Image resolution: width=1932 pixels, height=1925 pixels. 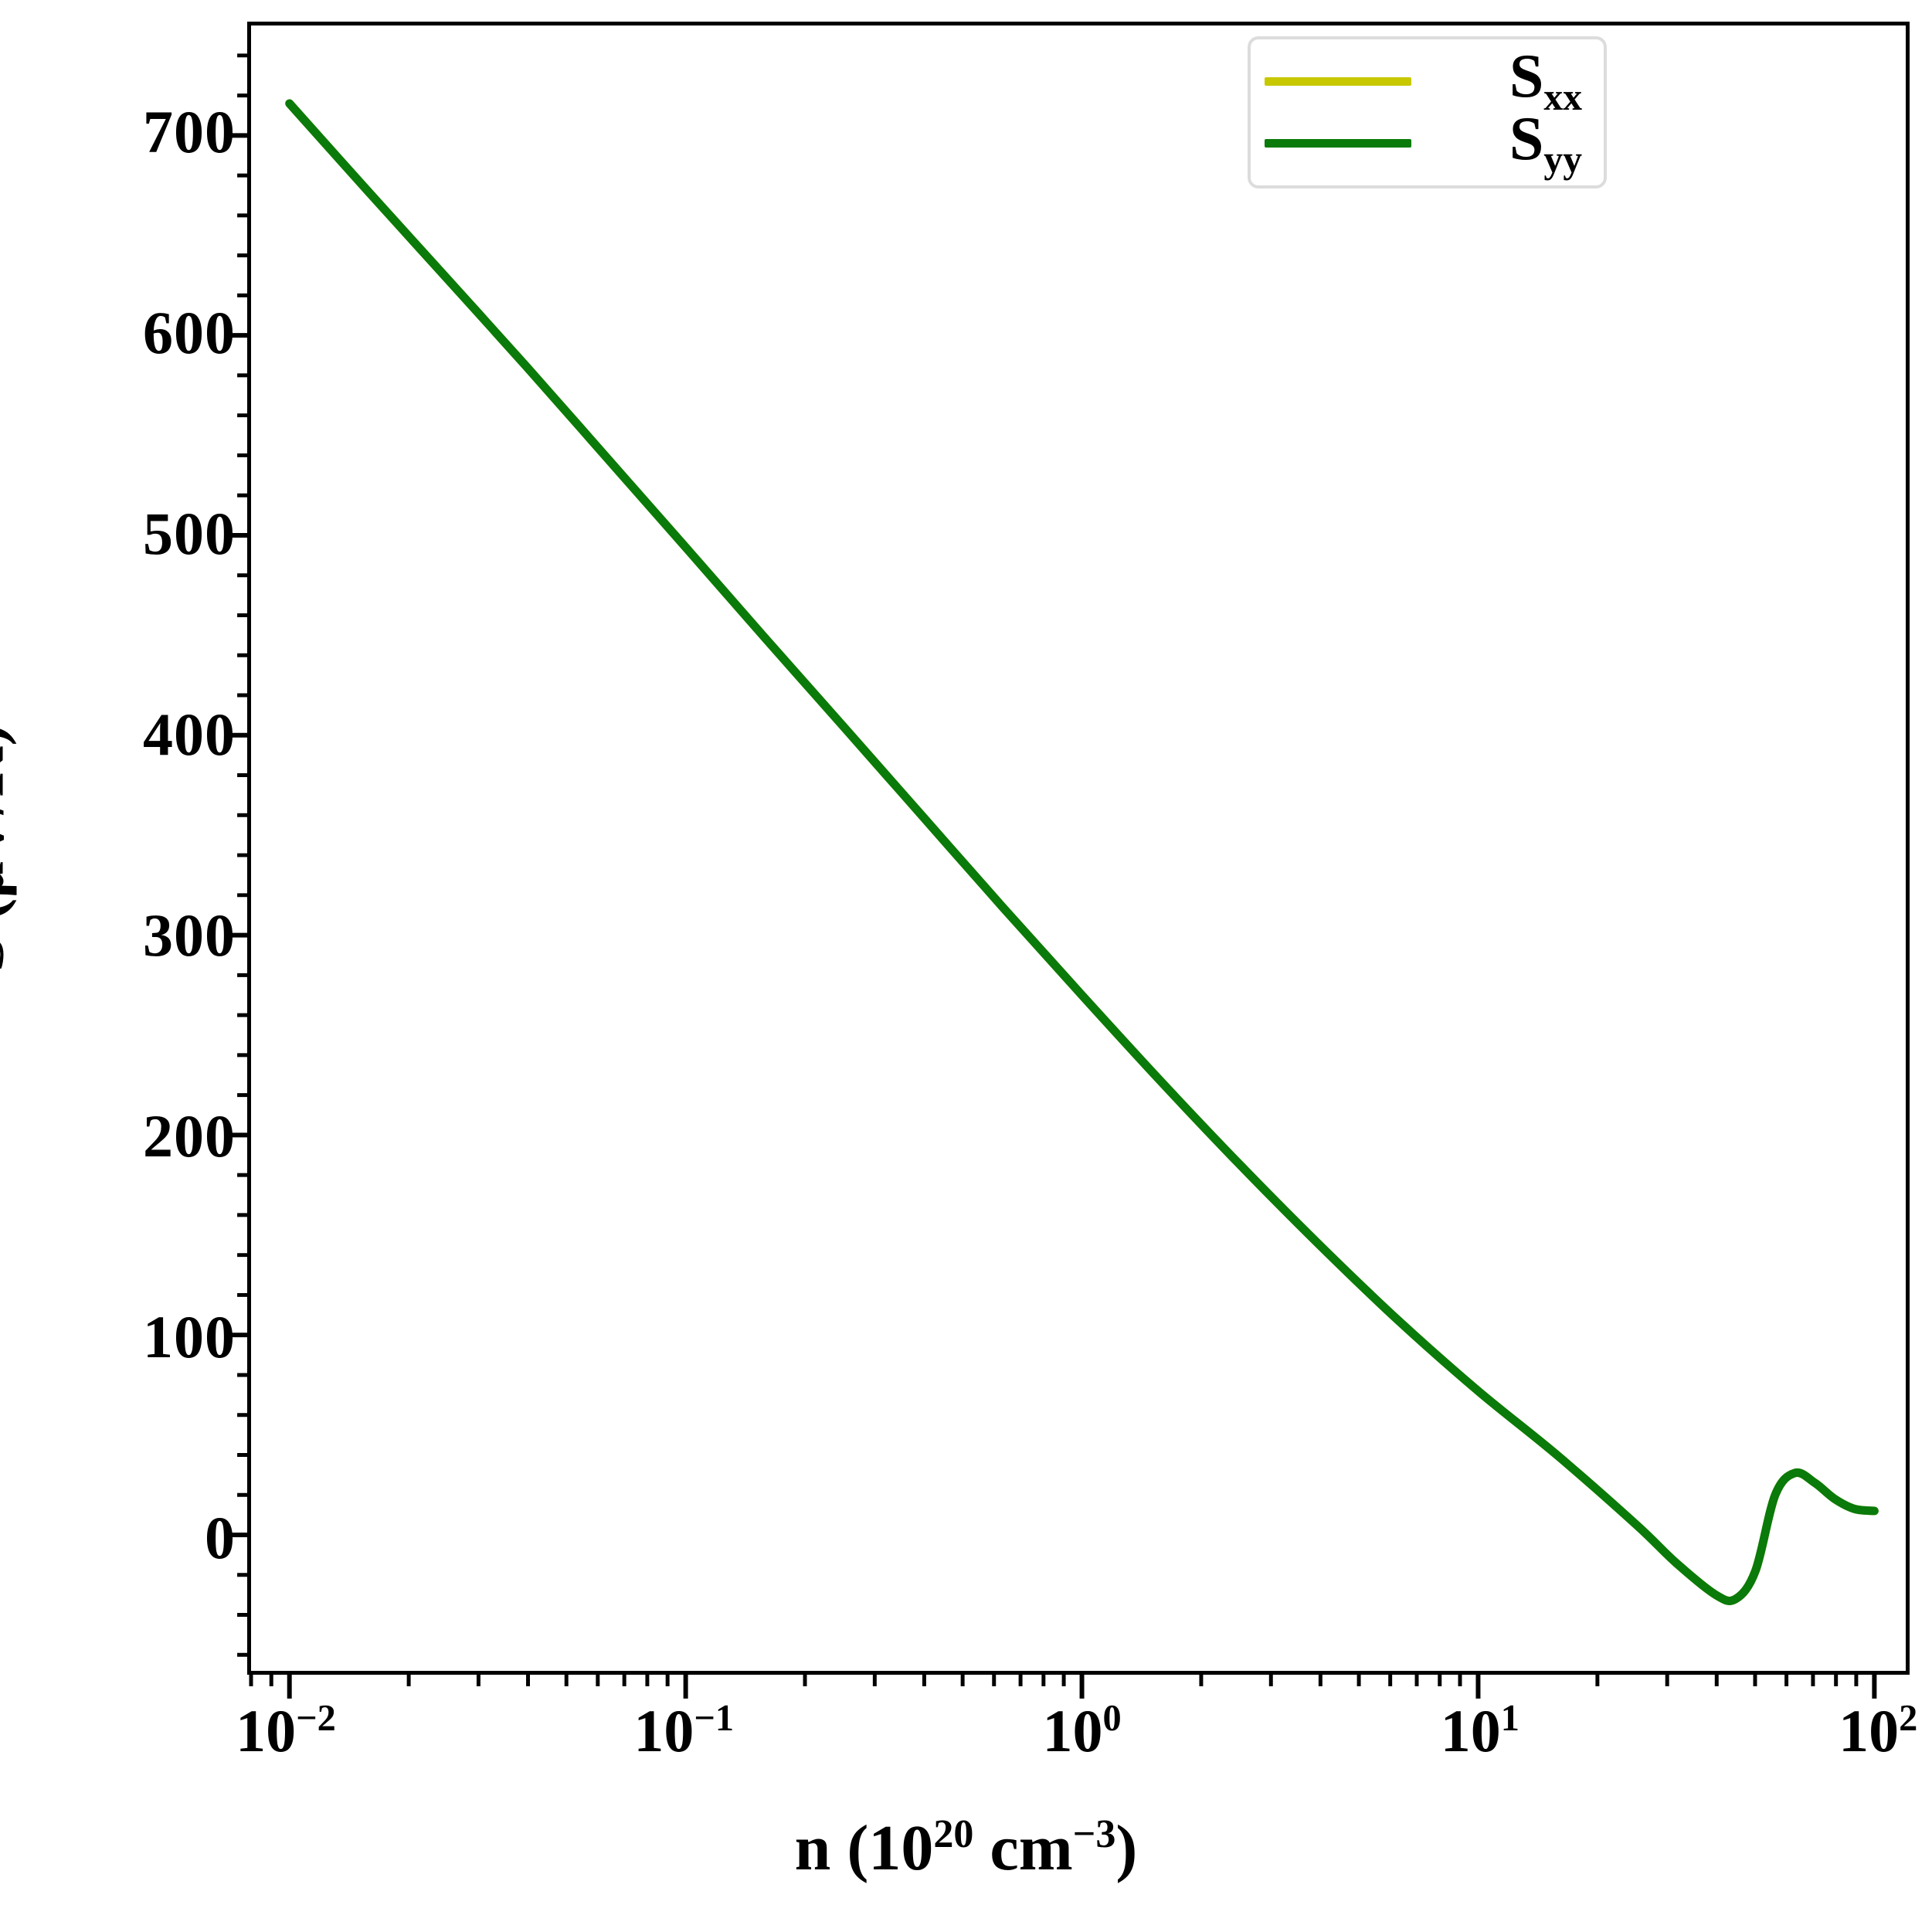 I want to click on x-tick-label: 10², so click(x=1878, y=1731).